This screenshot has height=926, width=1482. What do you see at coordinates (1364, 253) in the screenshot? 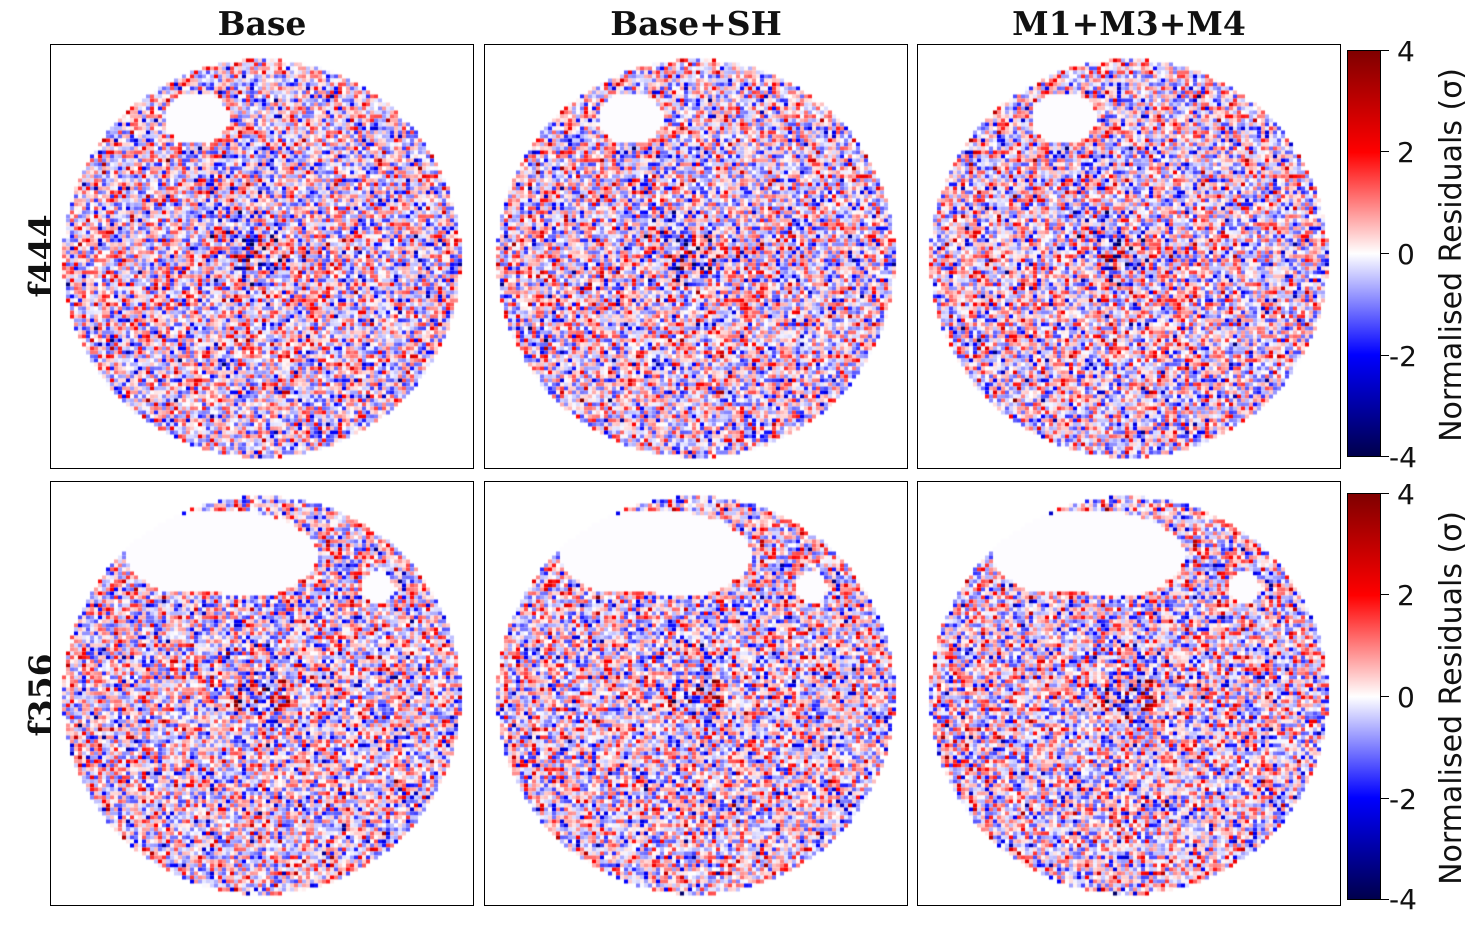
I see `colorbar-top` at bounding box center [1364, 253].